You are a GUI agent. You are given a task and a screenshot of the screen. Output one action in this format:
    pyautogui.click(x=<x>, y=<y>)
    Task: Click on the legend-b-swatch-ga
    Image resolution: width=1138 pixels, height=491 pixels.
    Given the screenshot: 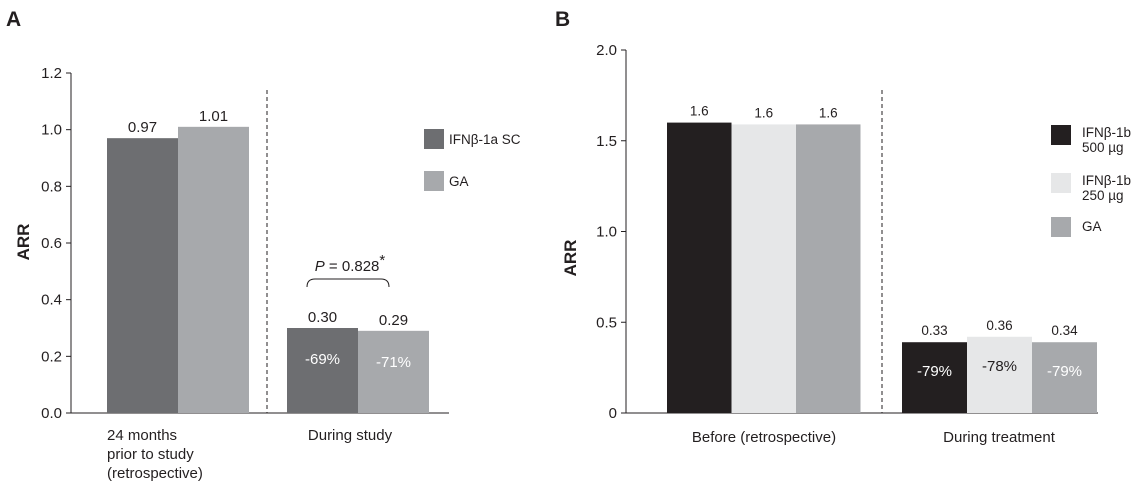 What is the action you would take?
    pyautogui.click(x=1061, y=227)
    